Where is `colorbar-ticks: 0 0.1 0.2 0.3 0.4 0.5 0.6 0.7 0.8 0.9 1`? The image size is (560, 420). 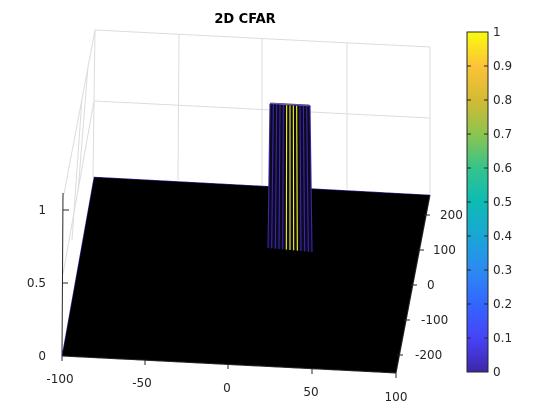 colorbar-ticks: 0 0.1 0.2 0.3 0.4 0.5 0.6 0.7 0.8 0.9 1 is located at coordinates (489, 202).